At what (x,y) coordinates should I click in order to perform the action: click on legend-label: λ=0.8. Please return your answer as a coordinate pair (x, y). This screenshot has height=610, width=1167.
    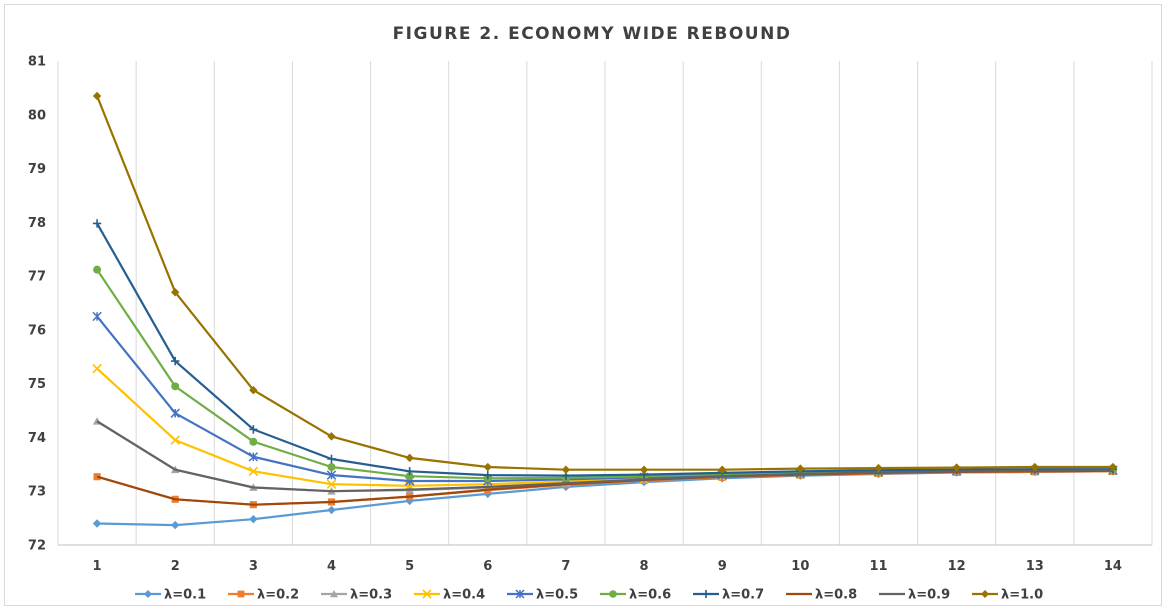
    Looking at the image, I should click on (836, 595).